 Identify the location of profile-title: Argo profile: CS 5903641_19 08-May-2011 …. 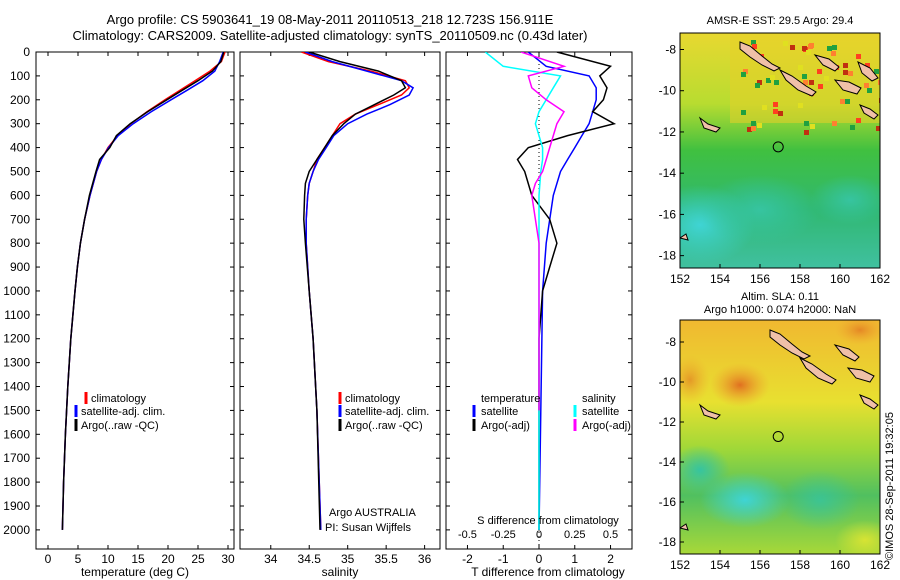
(330, 19).